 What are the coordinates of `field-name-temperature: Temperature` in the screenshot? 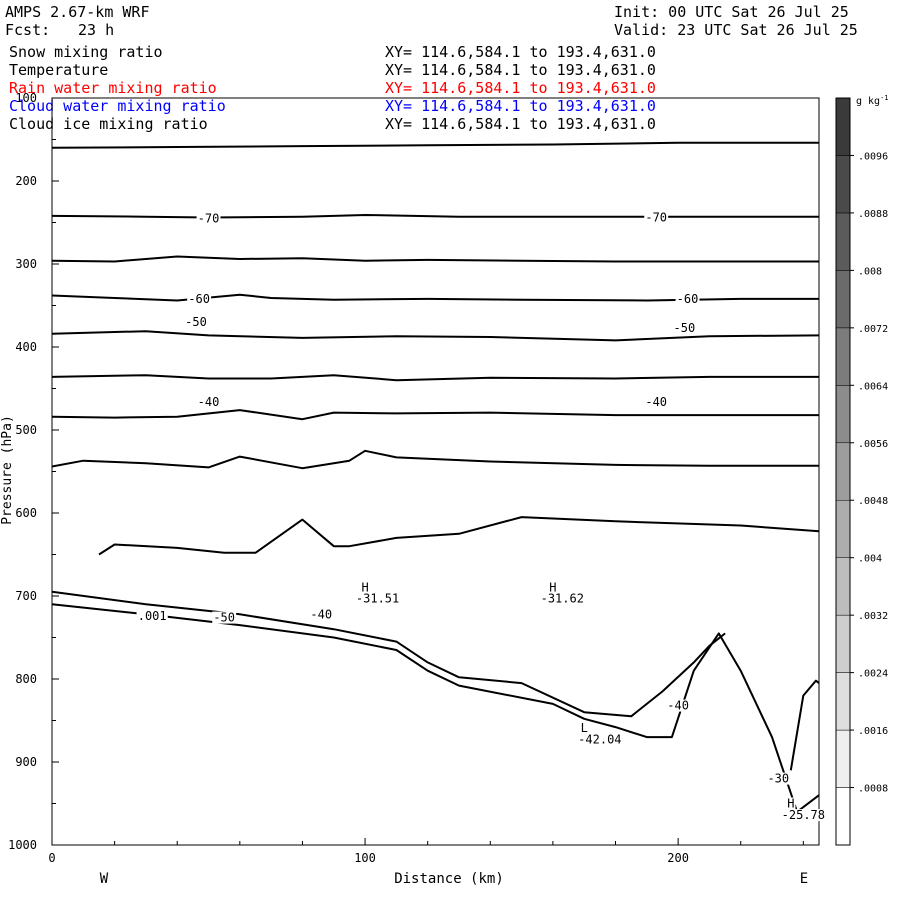 It's located at (59, 70).